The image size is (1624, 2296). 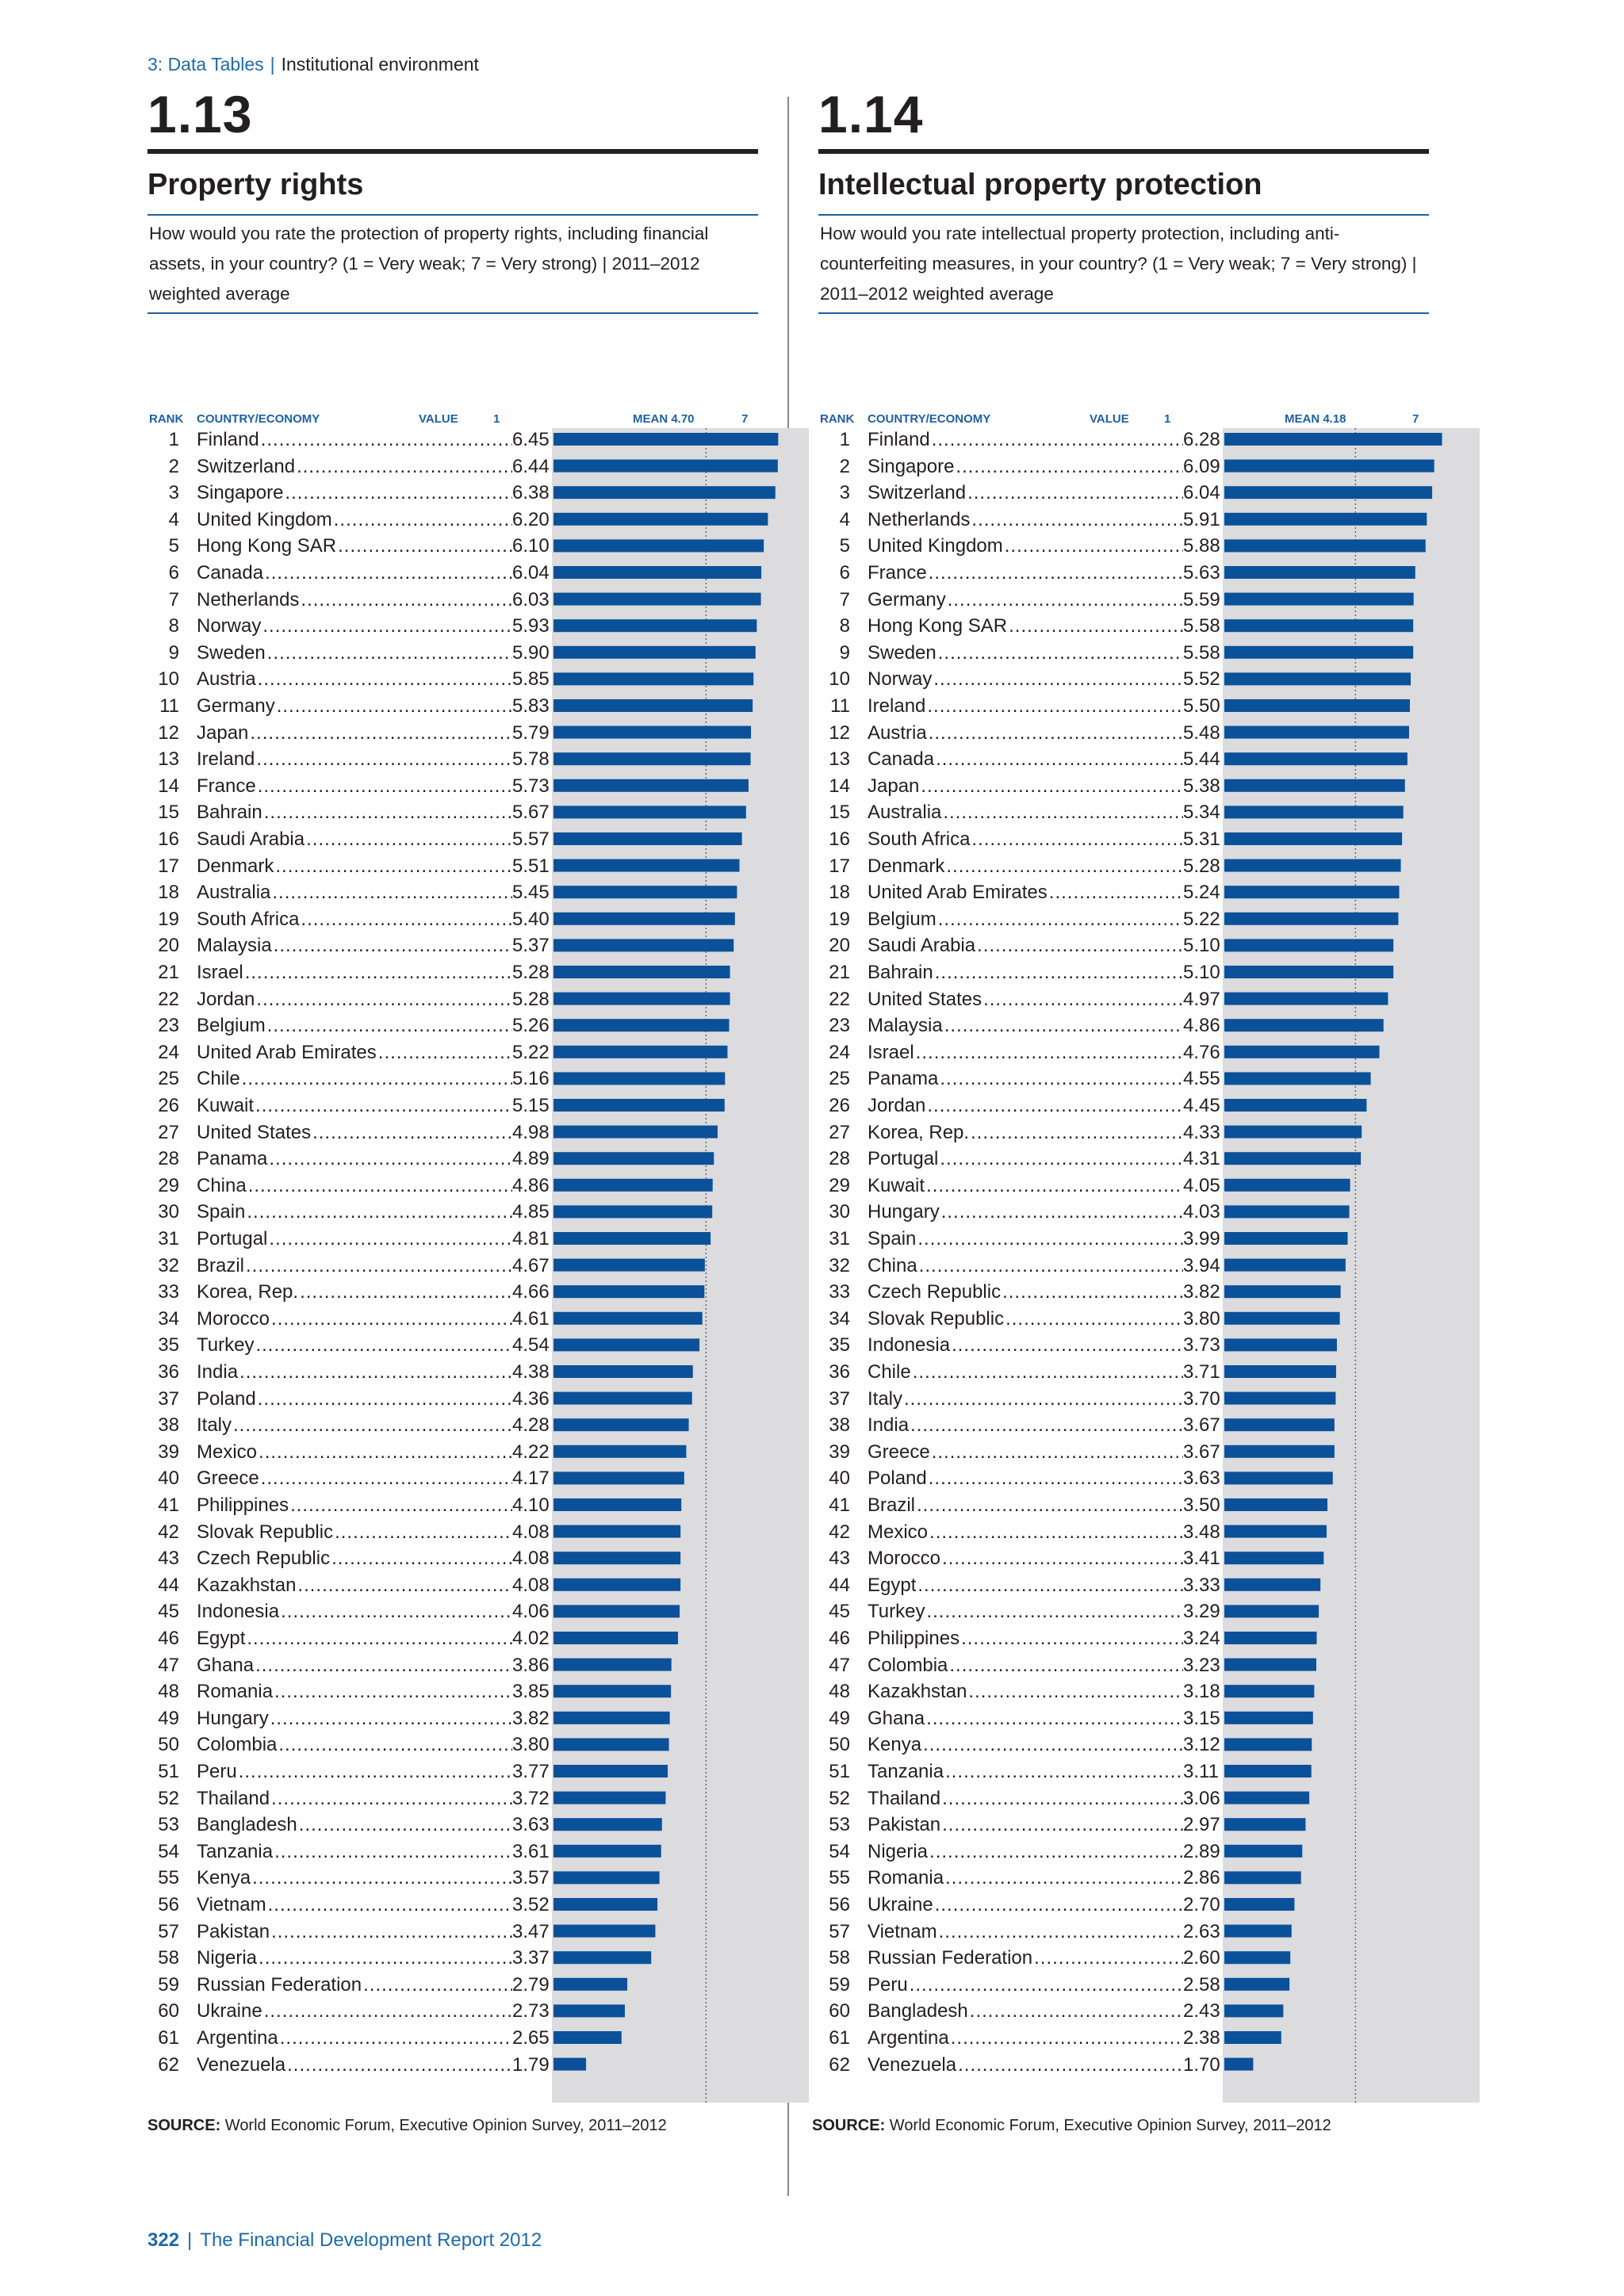 I want to click on rank-cell: 19, so click(x=839, y=919).